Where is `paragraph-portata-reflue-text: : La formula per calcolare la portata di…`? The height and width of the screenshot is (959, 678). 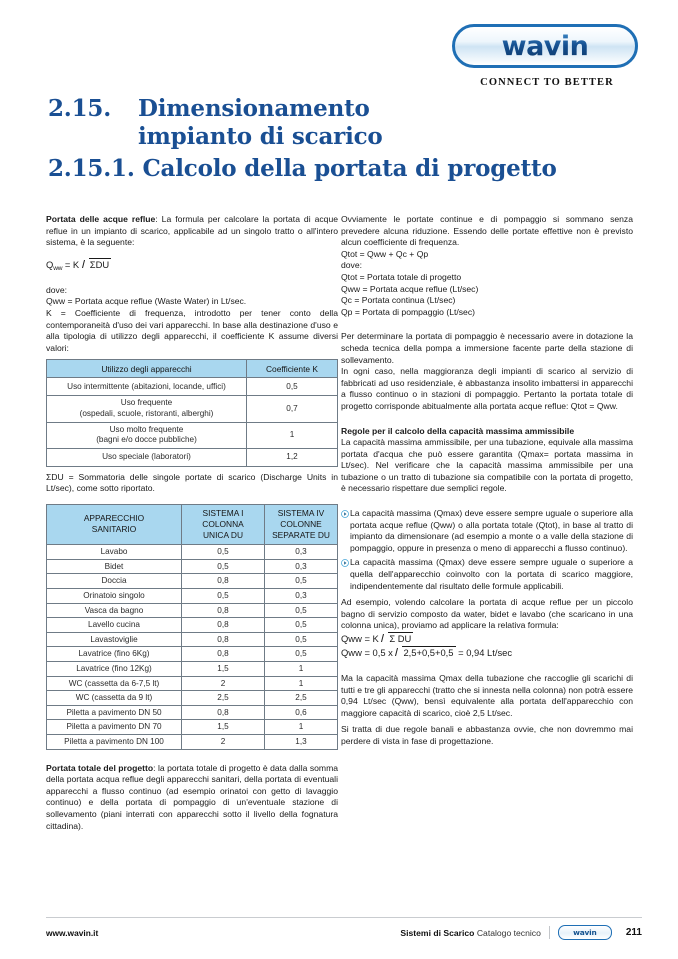 paragraph-portata-reflue-text: : La formula per calcolare la portata di… is located at coordinates (192, 231).